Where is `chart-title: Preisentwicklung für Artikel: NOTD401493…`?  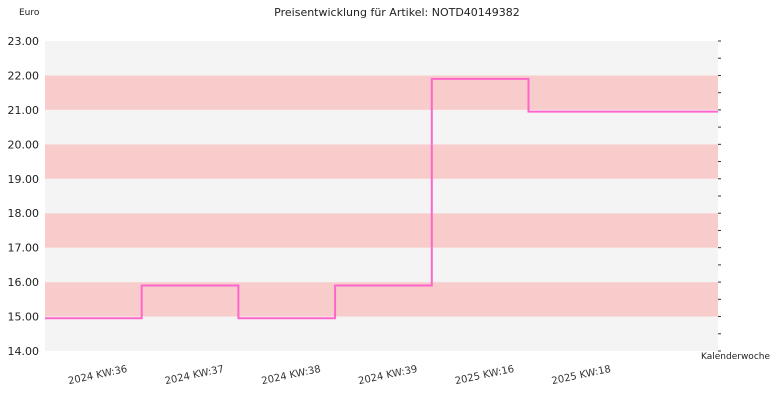
chart-title: Preisentwicklung für Artikel: NOTD401493… is located at coordinates (397, 12).